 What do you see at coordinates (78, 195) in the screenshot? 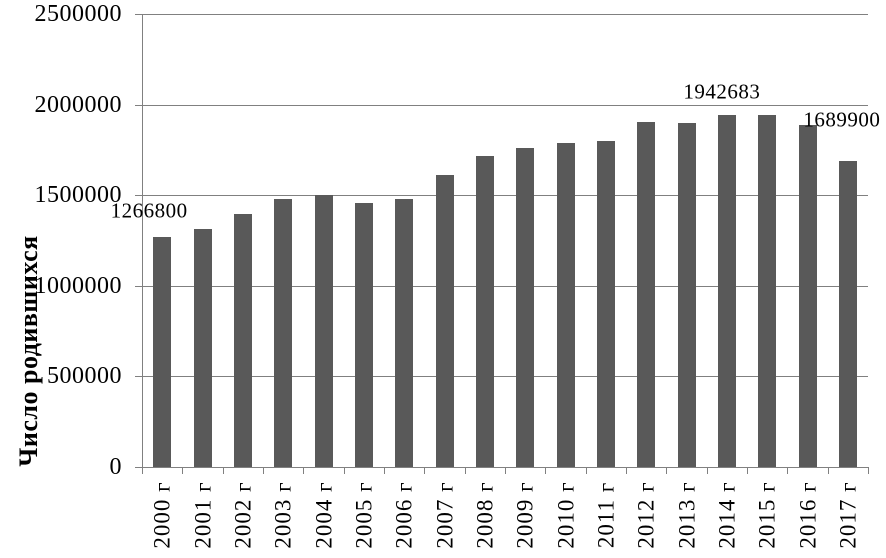
I see `y-tick-label: 1500000` at bounding box center [78, 195].